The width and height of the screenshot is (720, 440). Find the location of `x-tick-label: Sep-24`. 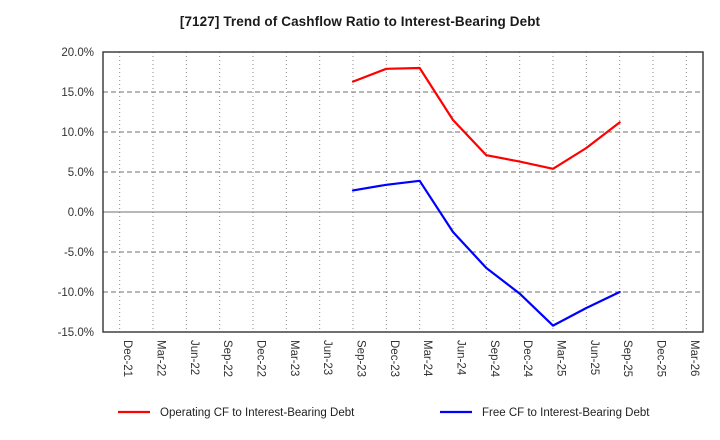

x-tick-label: Sep-24 is located at coordinates (494, 359).